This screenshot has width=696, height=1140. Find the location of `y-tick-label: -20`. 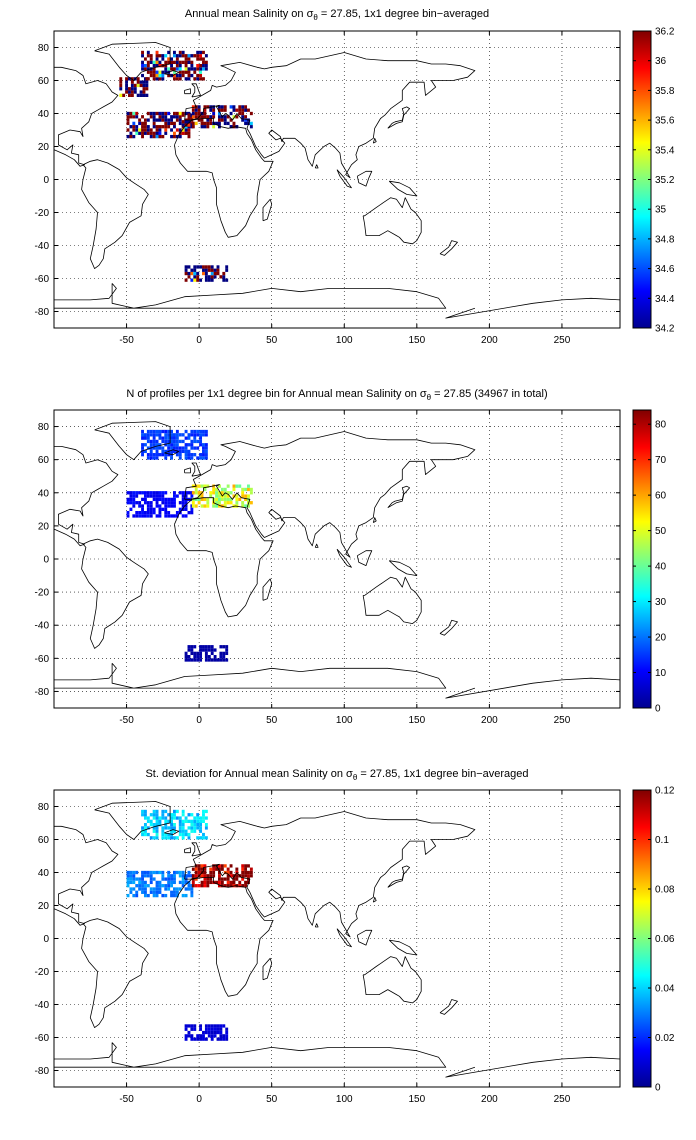

y-tick-label: -20 is located at coordinates (42, 213).